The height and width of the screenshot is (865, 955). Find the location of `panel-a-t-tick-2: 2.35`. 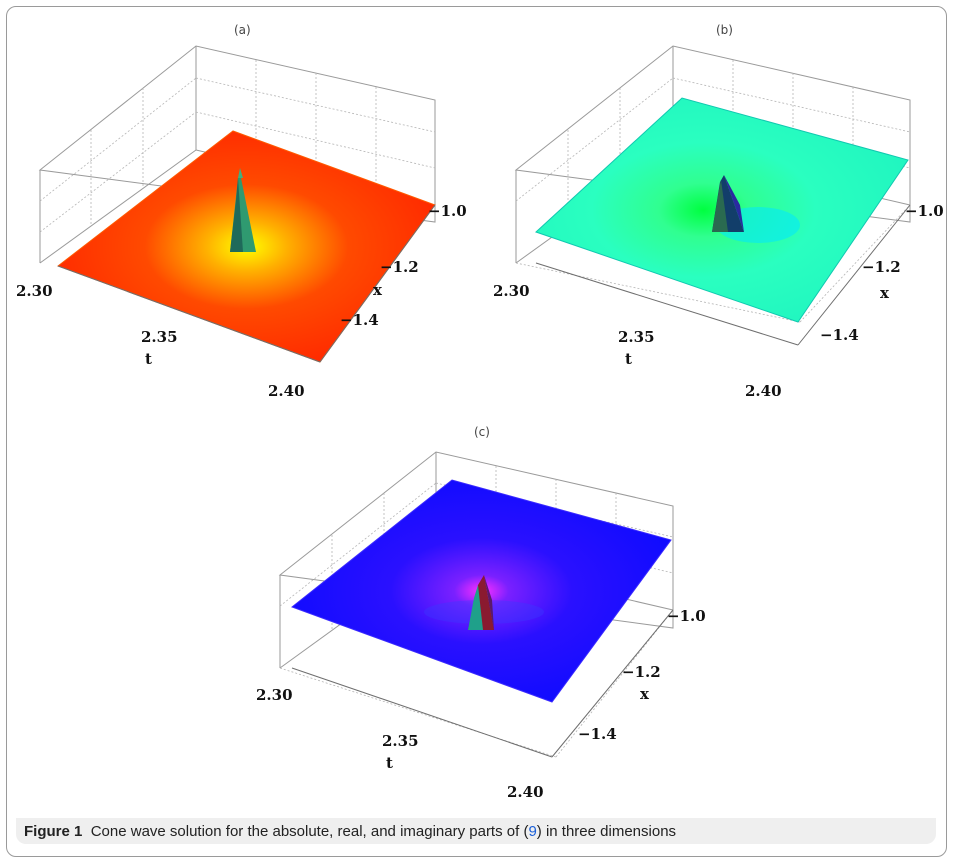

panel-a-t-tick-2: 2.35 is located at coordinates (159, 337).